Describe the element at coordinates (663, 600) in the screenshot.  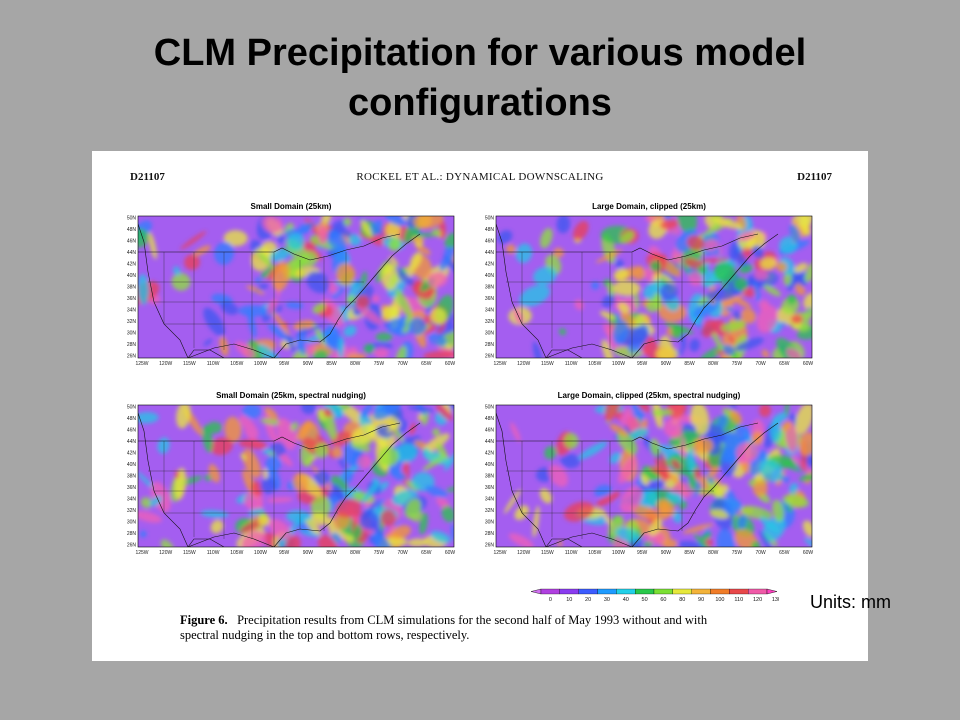
I see `colorbar-tick-label: 60` at that location.